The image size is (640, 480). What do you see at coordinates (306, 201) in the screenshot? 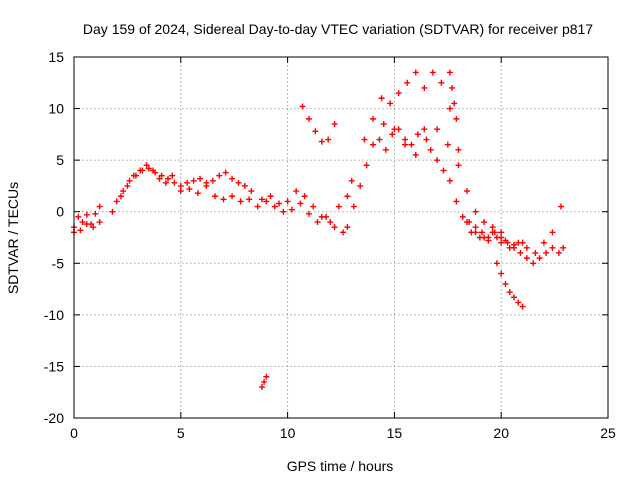
I see `series-midday-b` at bounding box center [306, 201].